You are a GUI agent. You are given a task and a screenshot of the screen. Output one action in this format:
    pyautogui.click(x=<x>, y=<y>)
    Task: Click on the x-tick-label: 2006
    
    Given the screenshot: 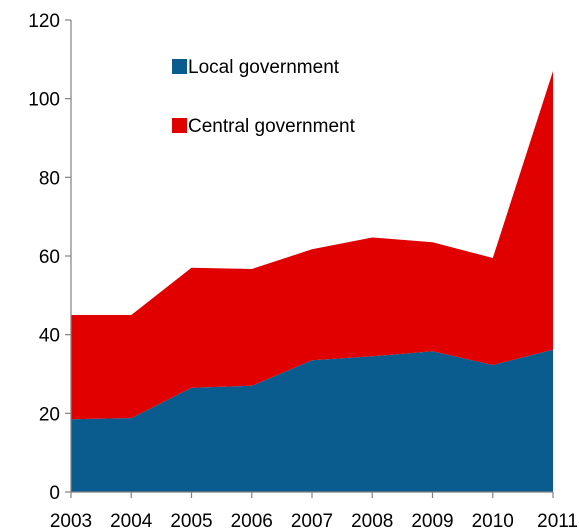 What is the action you would take?
    pyautogui.click(x=252, y=521)
    